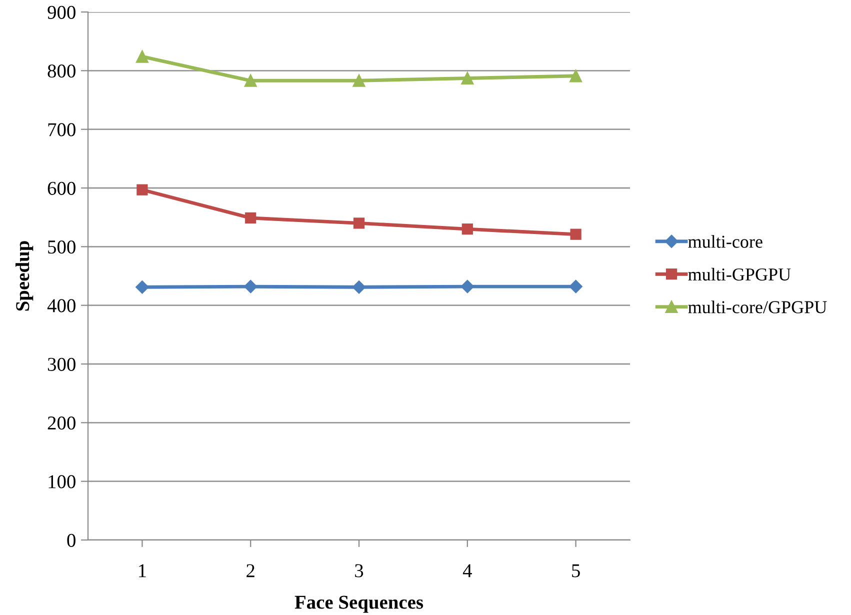  Describe the element at coordinates (62, 129) in the screenshot. I see `y-tick-label: 700` at that location.